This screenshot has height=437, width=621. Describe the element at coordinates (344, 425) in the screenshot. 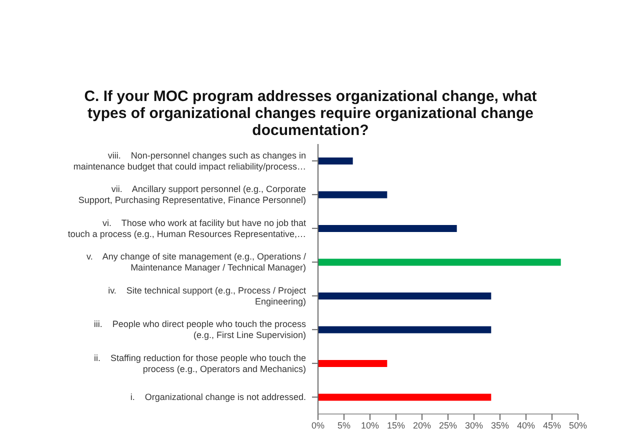

I see `x-tick-label: 5%` at that location.